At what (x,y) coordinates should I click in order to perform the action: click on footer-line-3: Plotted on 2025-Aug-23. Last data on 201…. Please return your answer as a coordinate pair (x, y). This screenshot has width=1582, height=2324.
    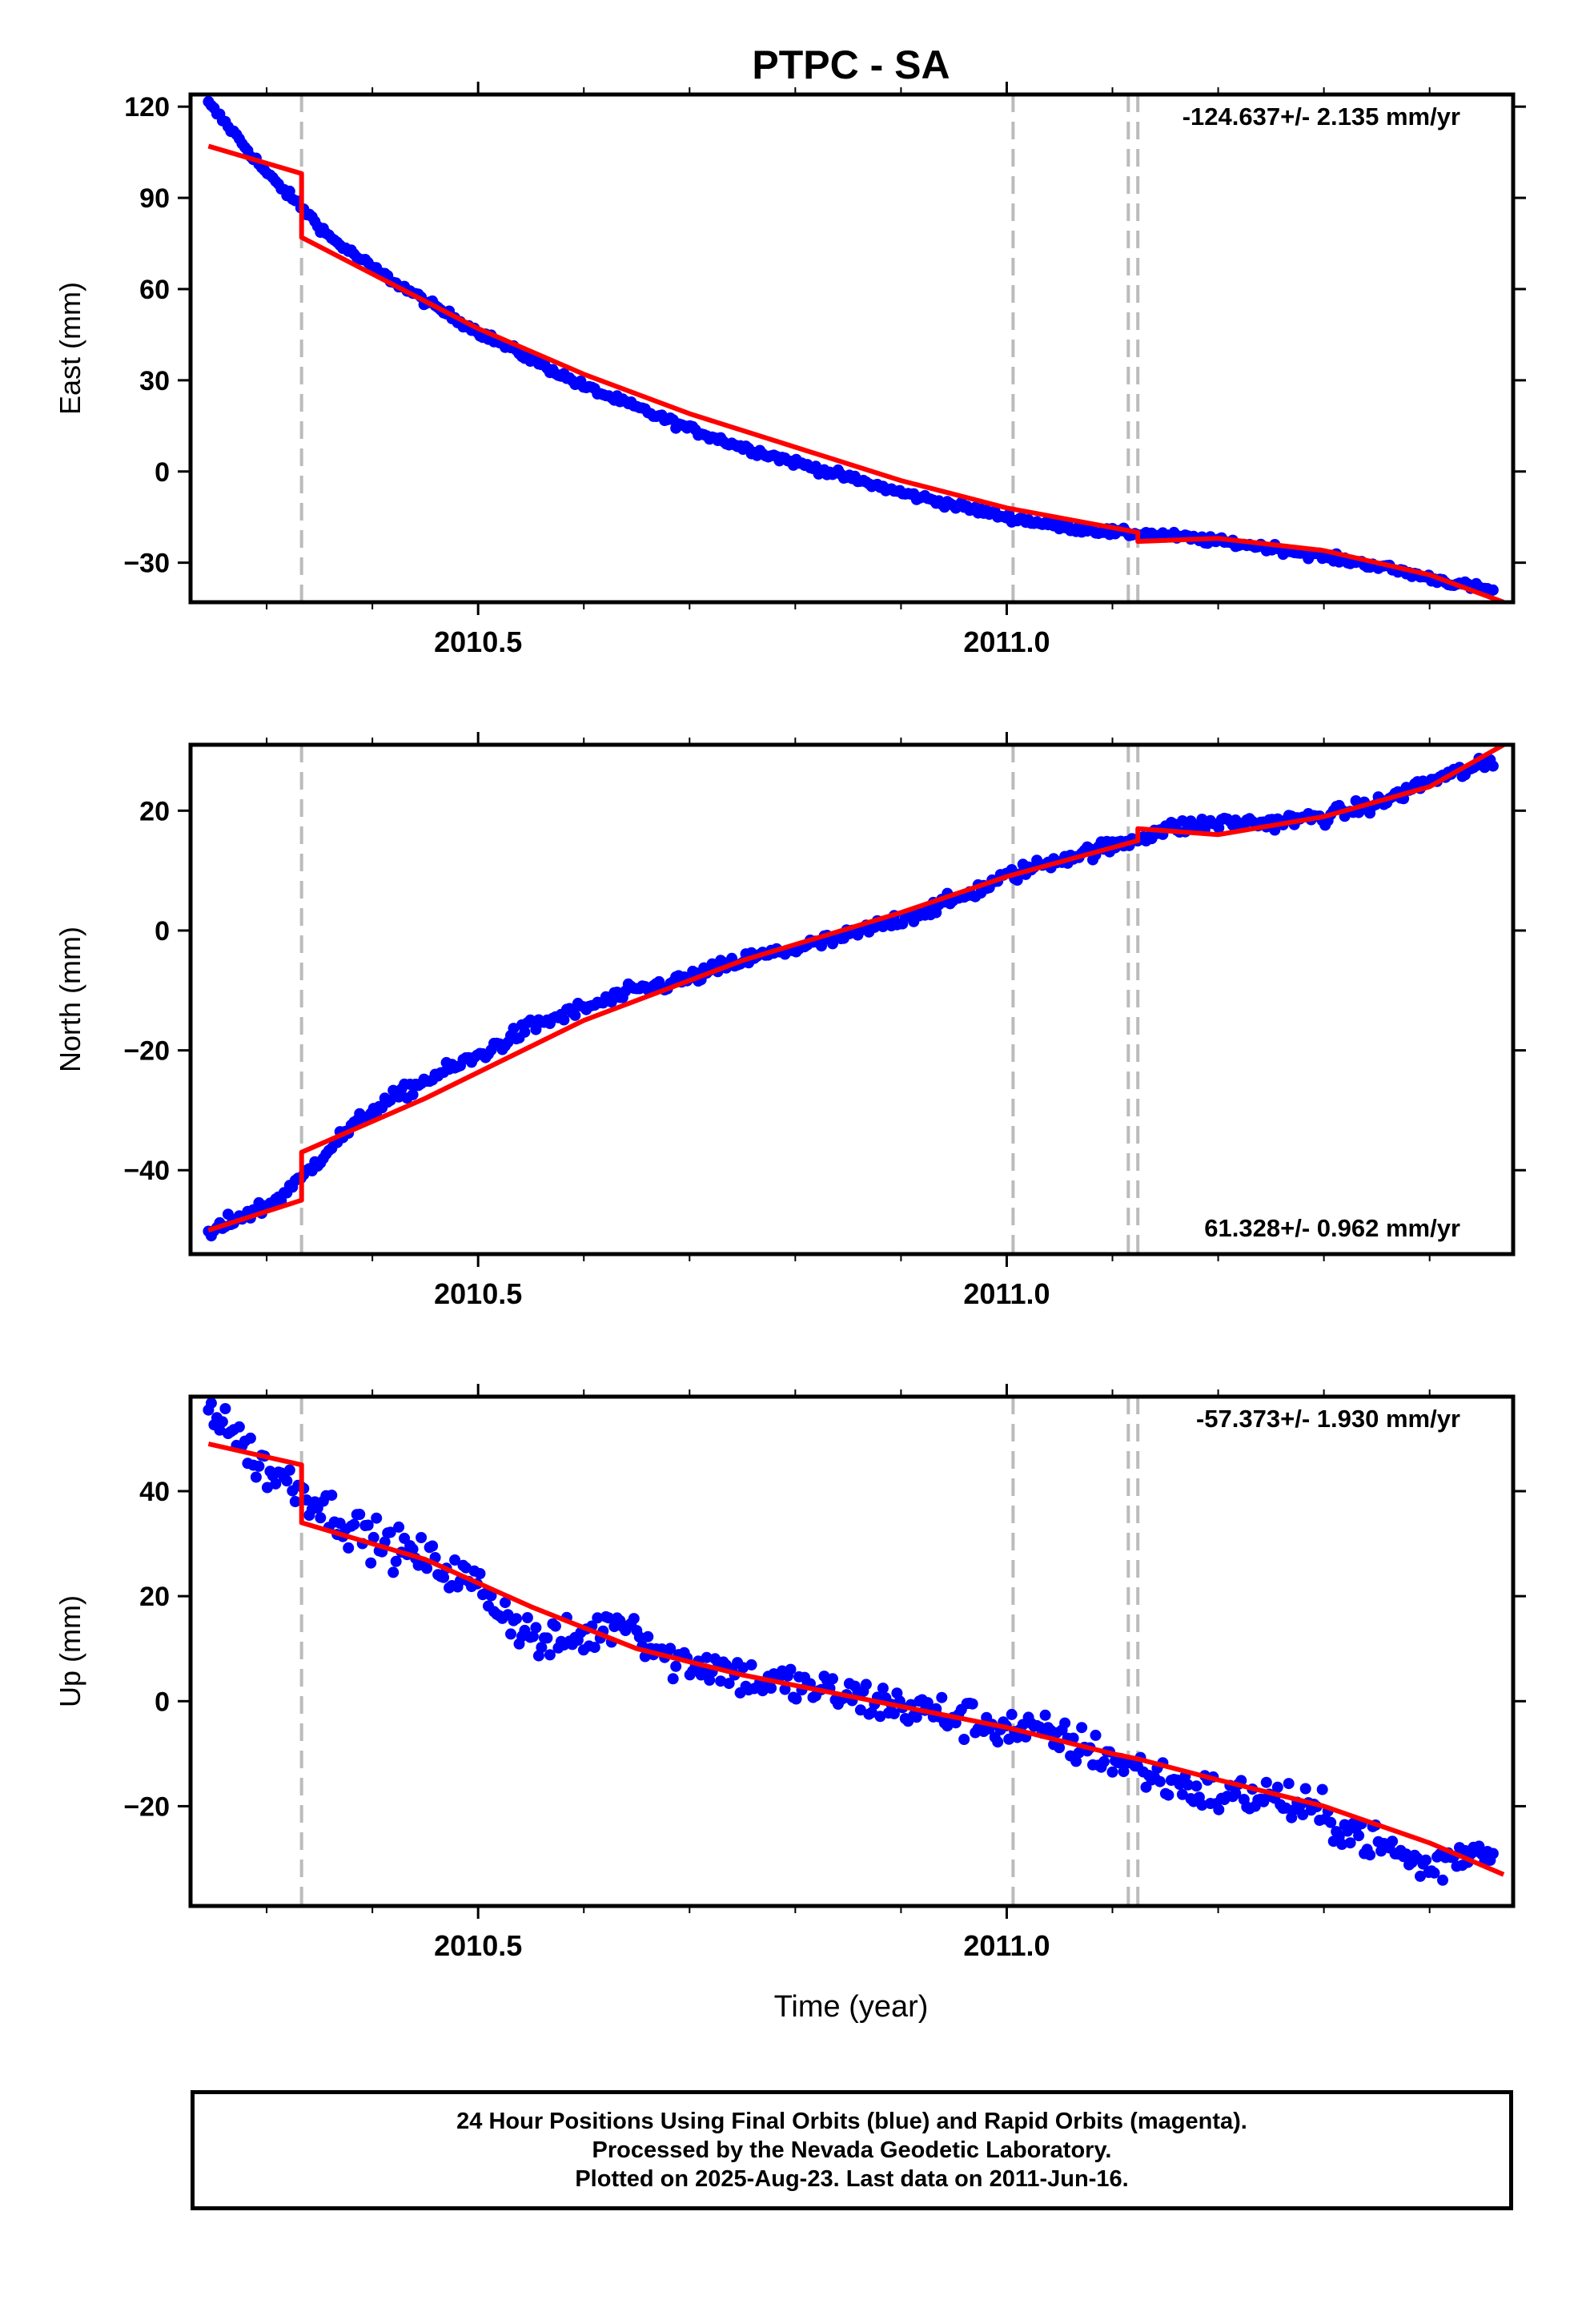
    Looking at the image, I should click on (852, 2179).